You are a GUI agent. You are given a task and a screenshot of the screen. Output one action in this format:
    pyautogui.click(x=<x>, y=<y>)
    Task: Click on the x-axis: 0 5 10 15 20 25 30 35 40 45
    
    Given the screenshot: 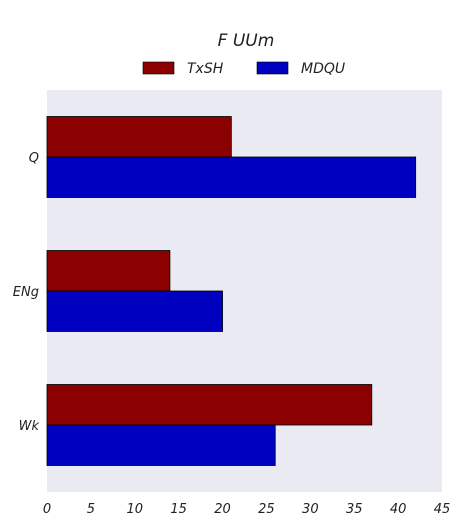 What is the action you would take?
    pyautogui.click(x=246, y=509)
    